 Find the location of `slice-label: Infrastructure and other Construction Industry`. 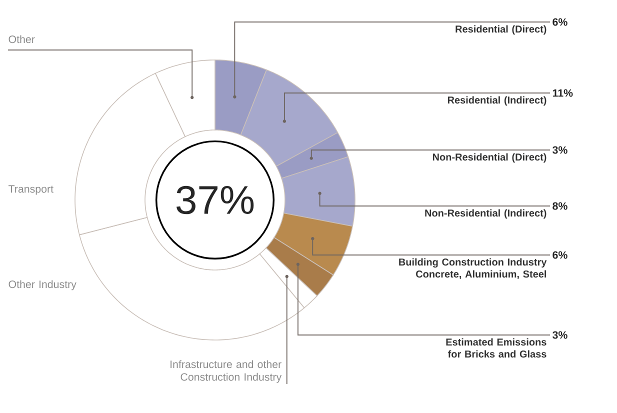

slice-label: Infrastructure and other Construction Industry is located at coordinates (226, 371).